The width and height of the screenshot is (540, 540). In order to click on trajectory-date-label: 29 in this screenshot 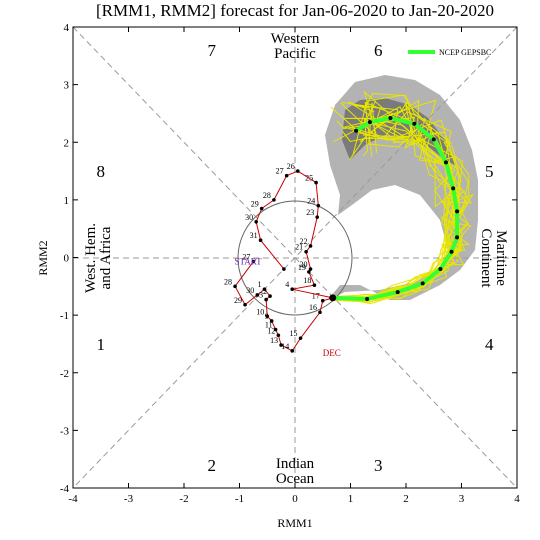, I will do `click(238, 300)`.